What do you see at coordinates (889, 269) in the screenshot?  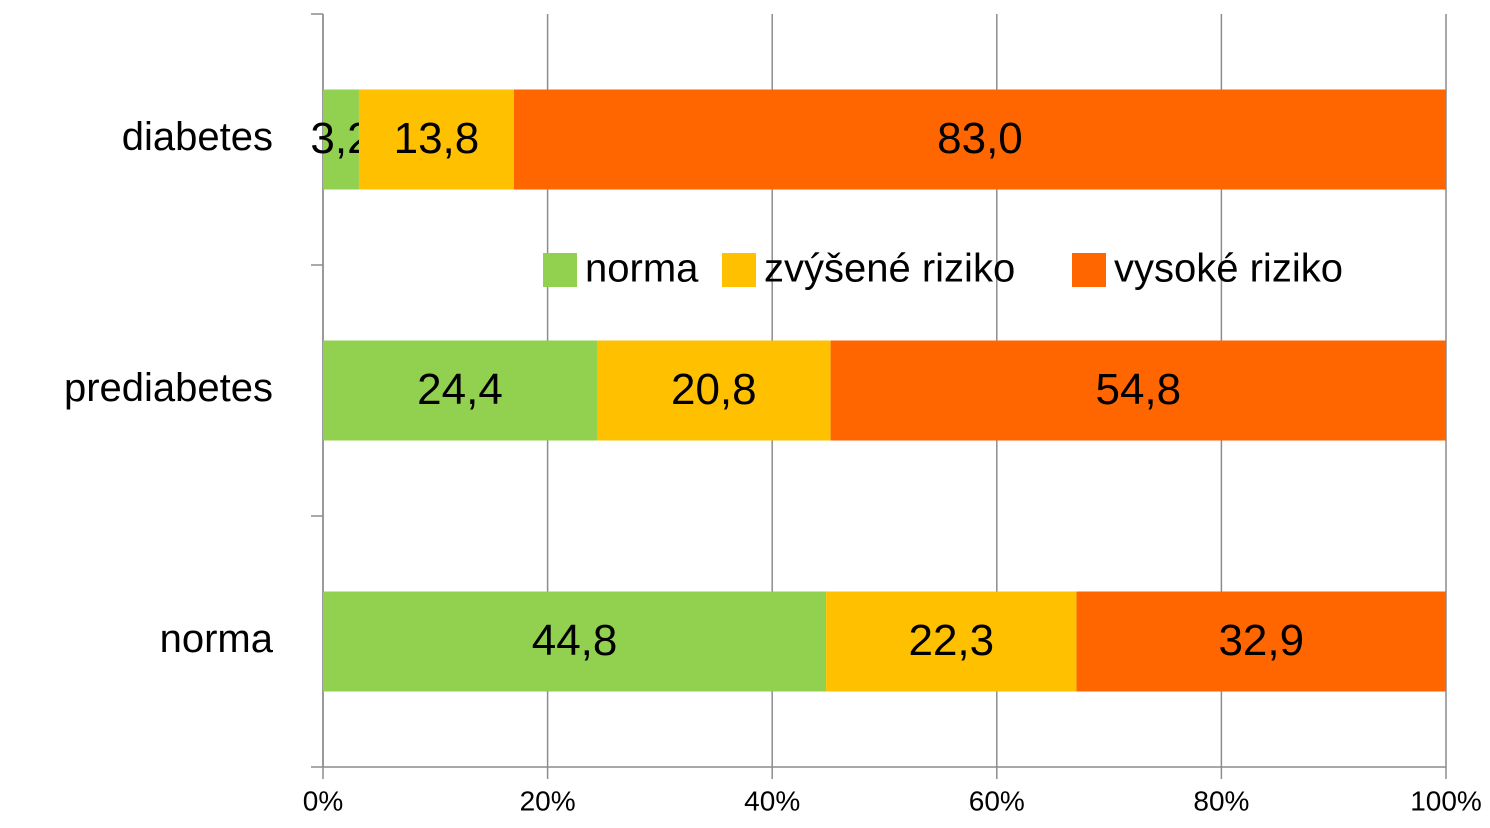 I see `legend-label: zvýšené riziko` at bounding box center [889, 269].